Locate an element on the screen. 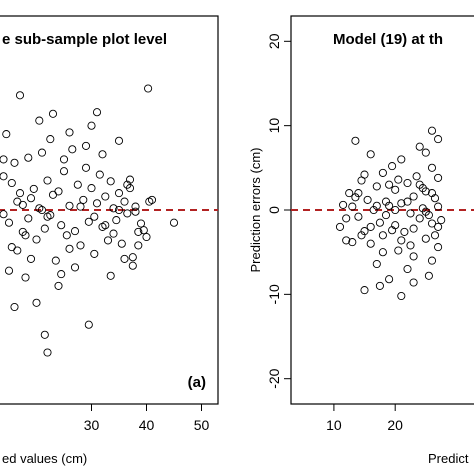 This screenshot has width=474, height=474. panel-b-points is located at coordinates (390, 213).